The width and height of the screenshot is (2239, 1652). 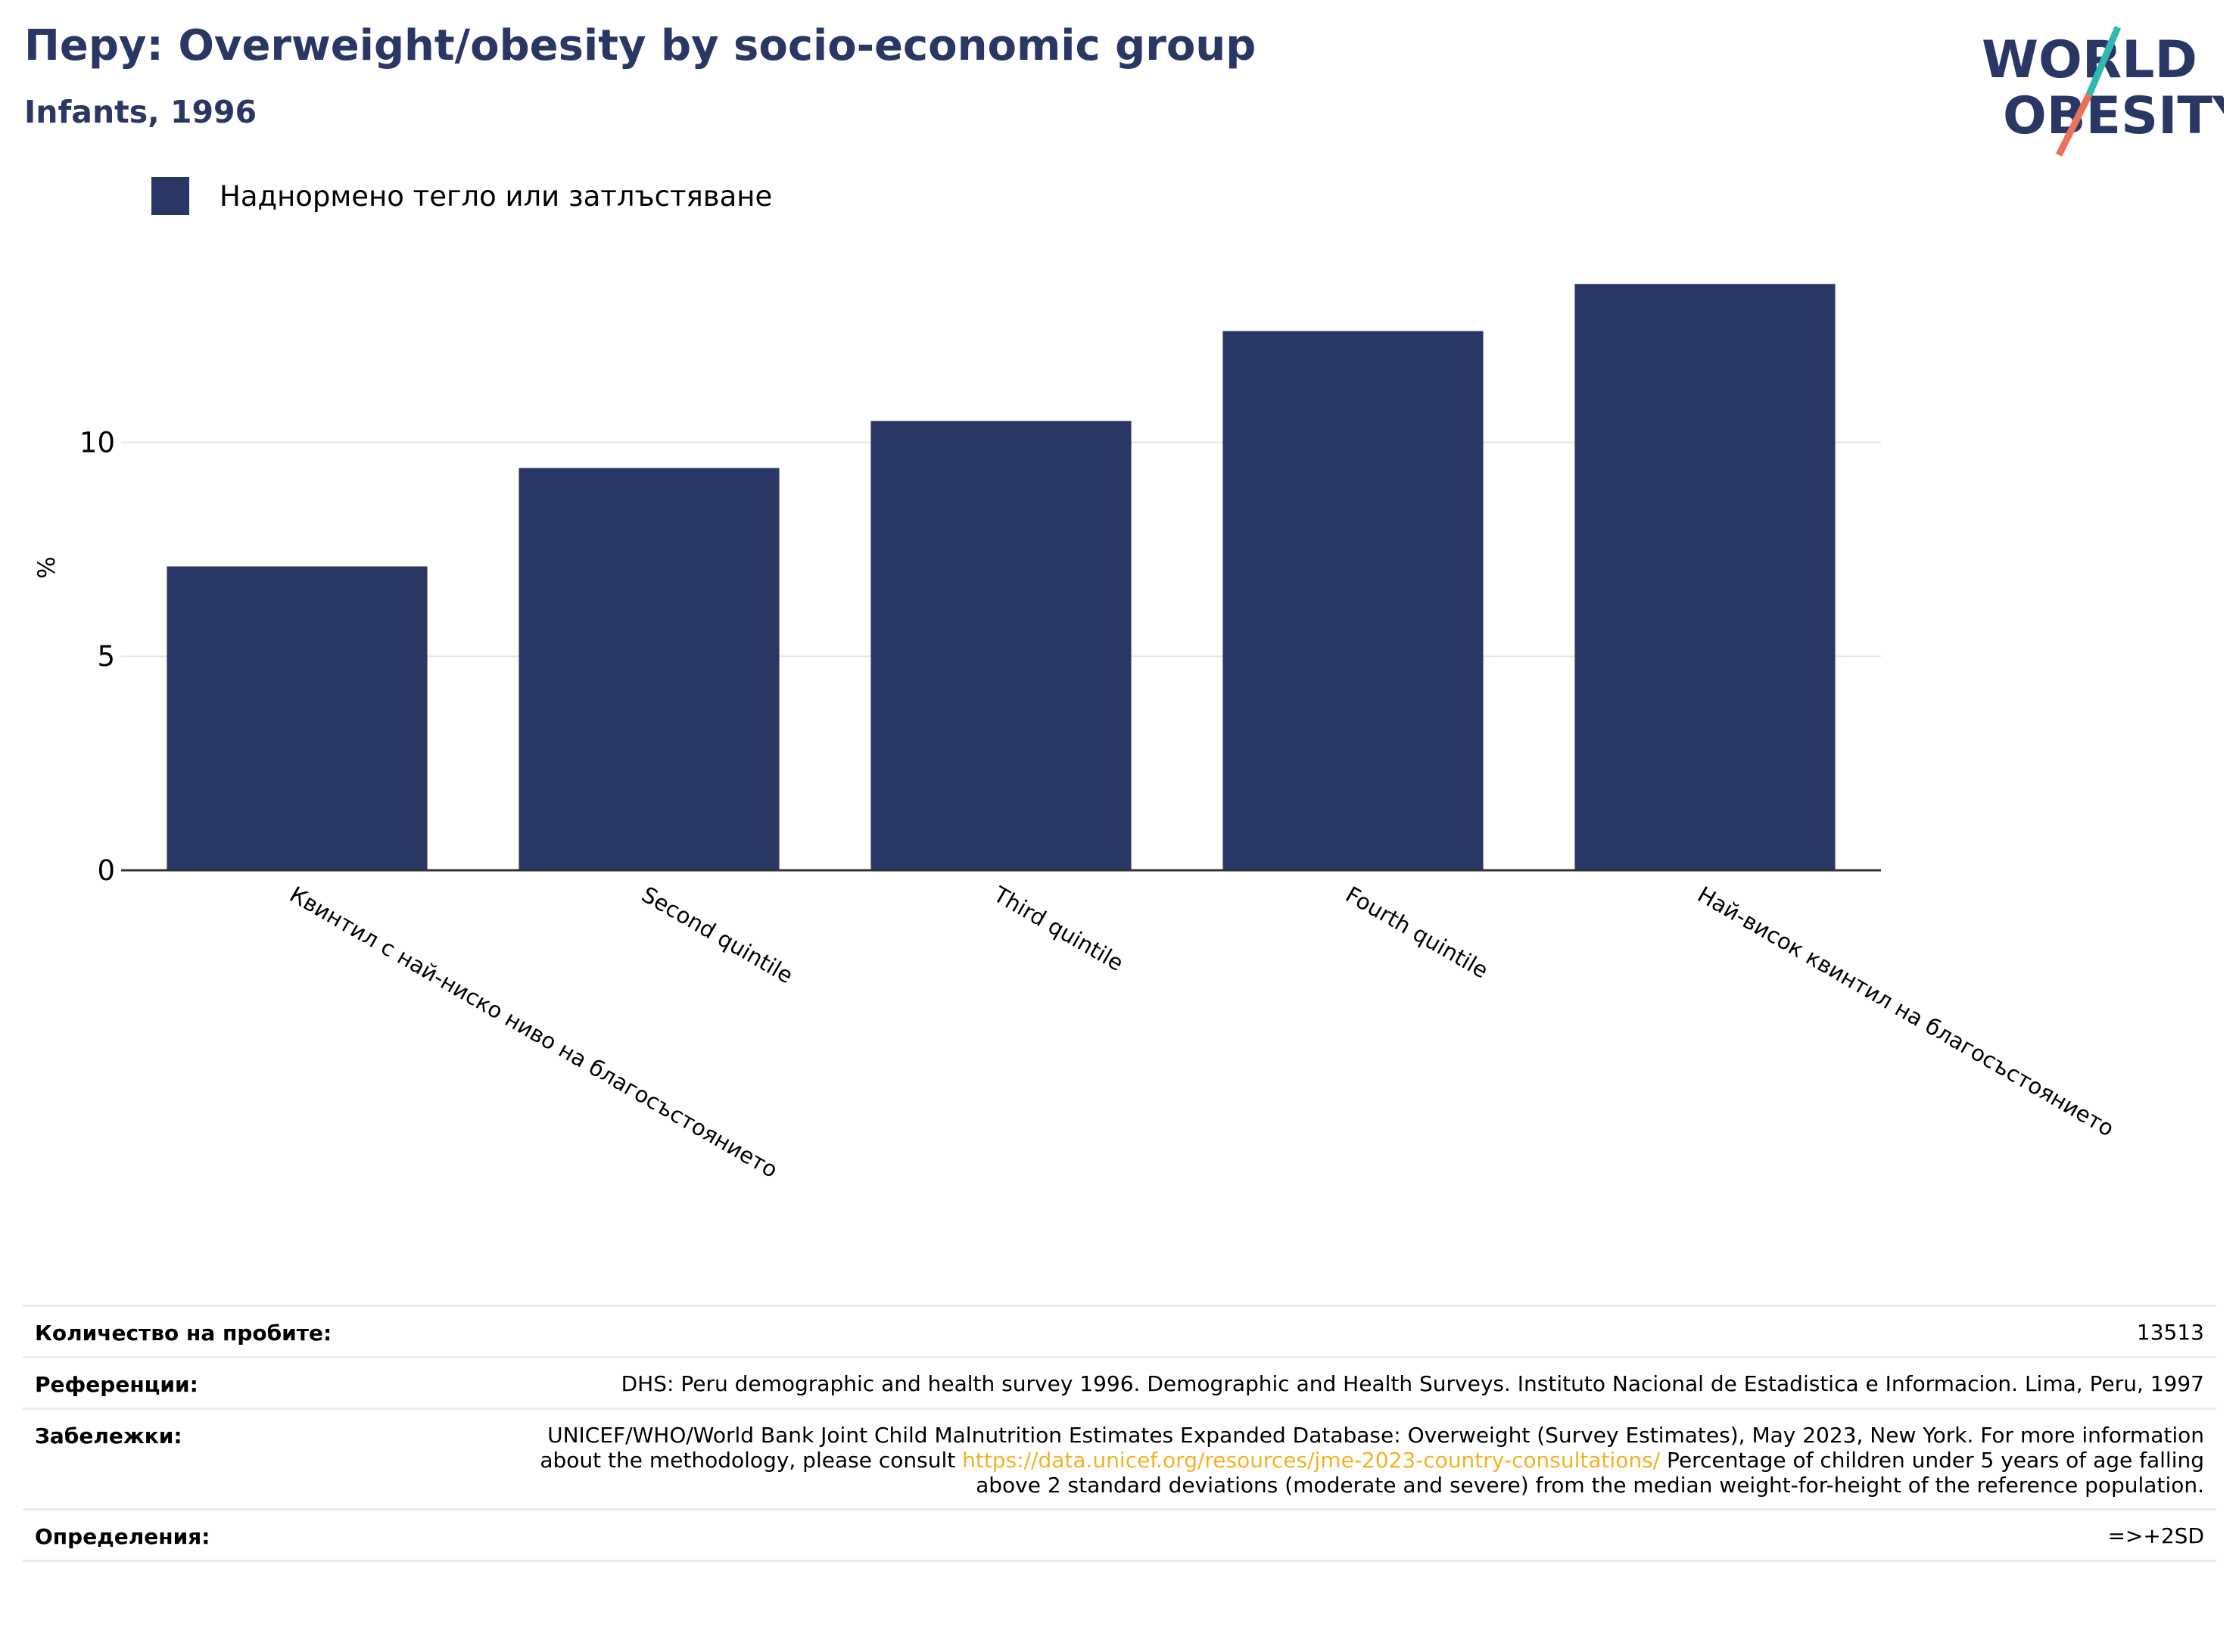 I want to click on x-tick-label: Най-висок квинтил на благосъстоянието, so click(x=1906, y=1012).